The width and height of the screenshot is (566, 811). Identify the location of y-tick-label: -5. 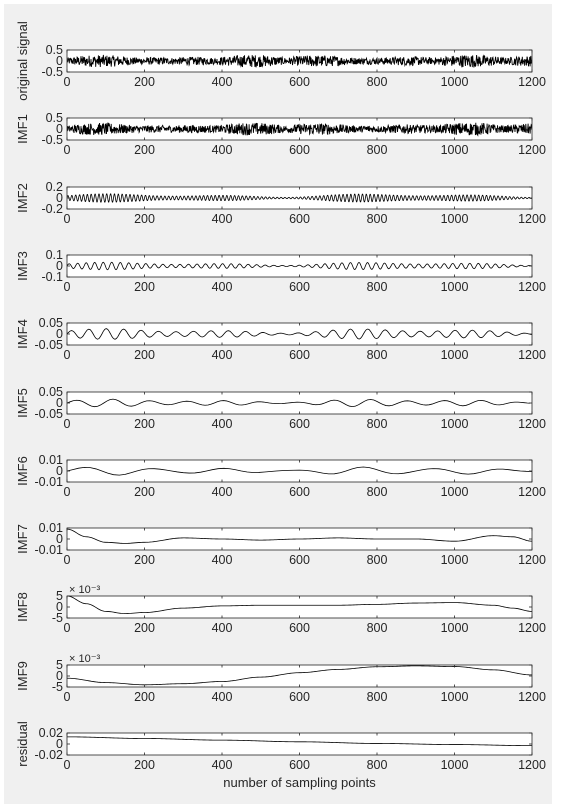
(57, 618).